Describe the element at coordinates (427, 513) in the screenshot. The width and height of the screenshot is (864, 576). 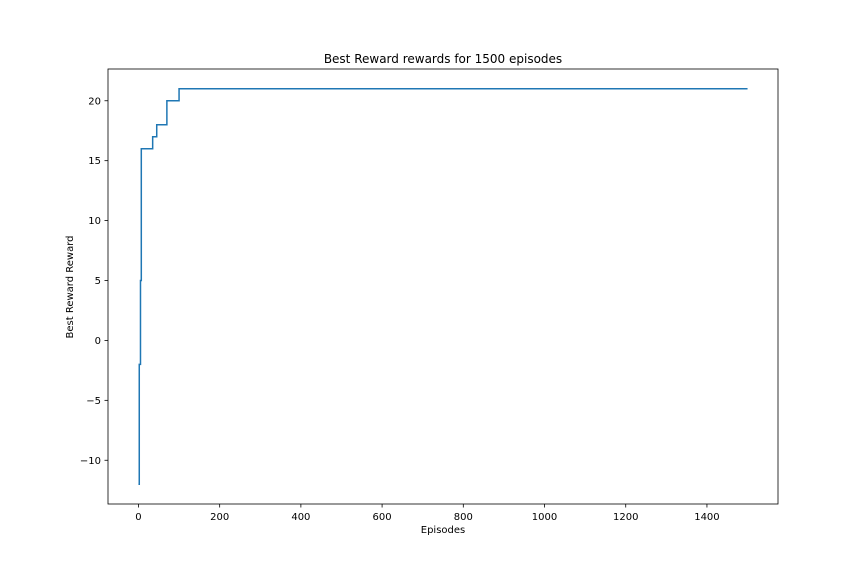
I see `x-axis: 0 200 400 600 800 1000 1200 1400` at that location.